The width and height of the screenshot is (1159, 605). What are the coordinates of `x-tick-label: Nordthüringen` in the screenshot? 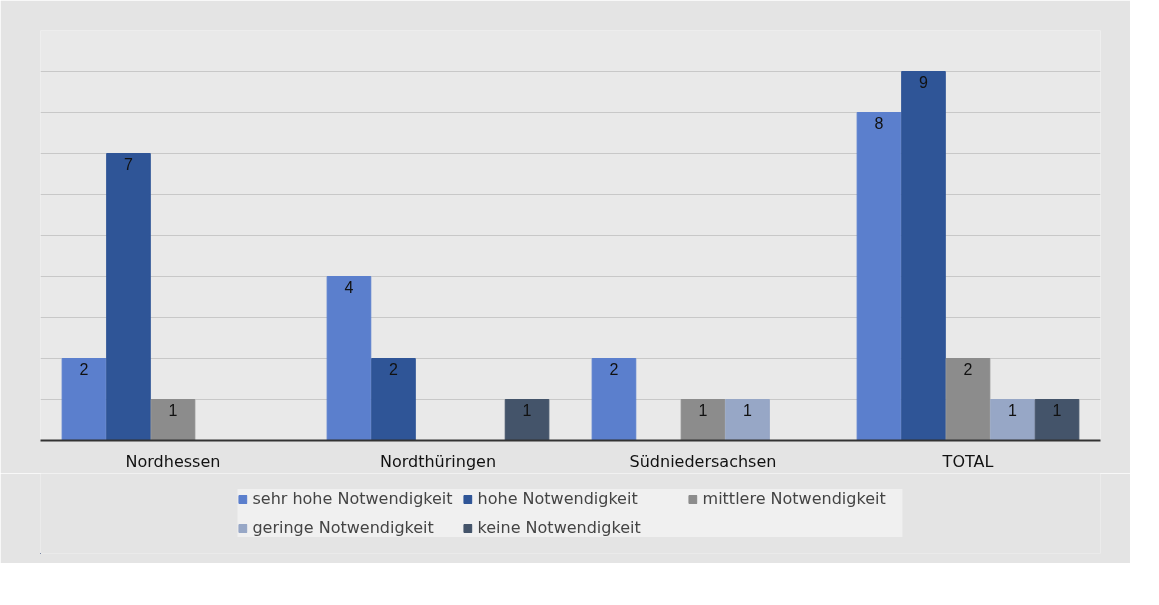 It's located at (438, 461).